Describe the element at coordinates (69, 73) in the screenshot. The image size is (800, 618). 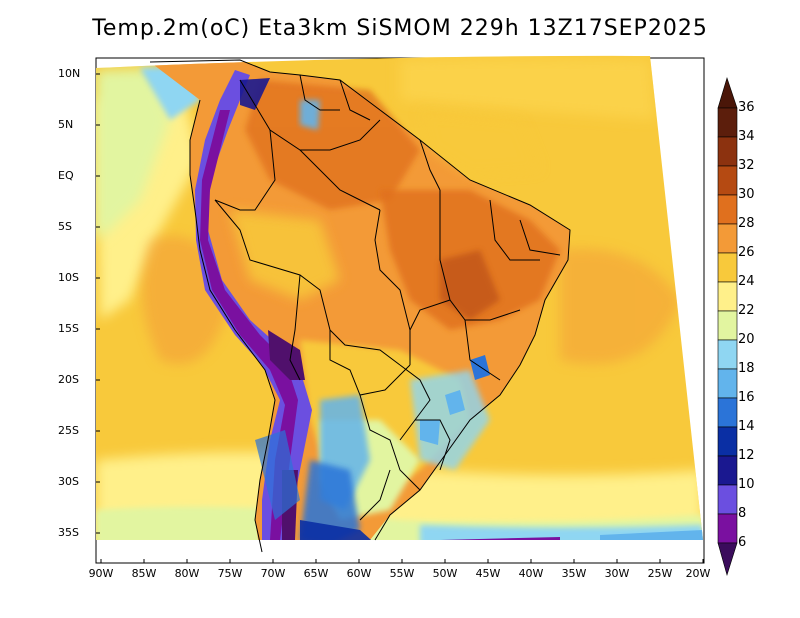
I see `lat-label-10n: 10N` at that location.